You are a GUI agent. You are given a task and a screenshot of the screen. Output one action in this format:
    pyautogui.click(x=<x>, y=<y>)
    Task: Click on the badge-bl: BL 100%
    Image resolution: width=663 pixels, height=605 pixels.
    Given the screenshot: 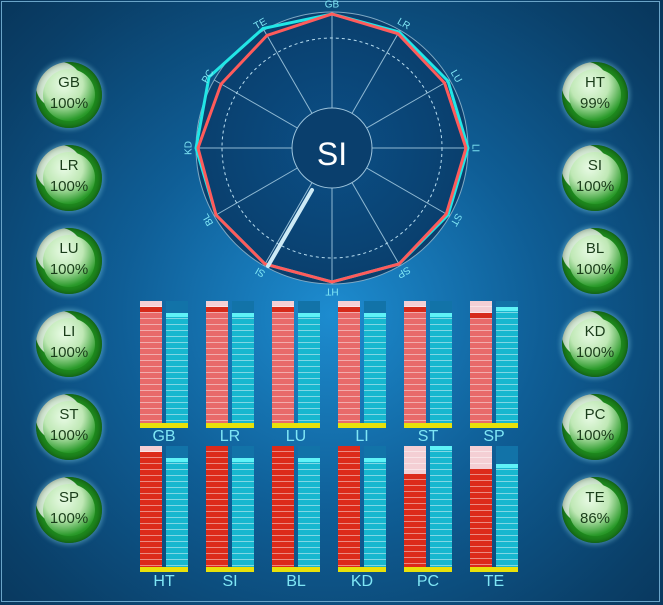 What is the action you would take?
    pyautogui.click(x=595, y=261)
    